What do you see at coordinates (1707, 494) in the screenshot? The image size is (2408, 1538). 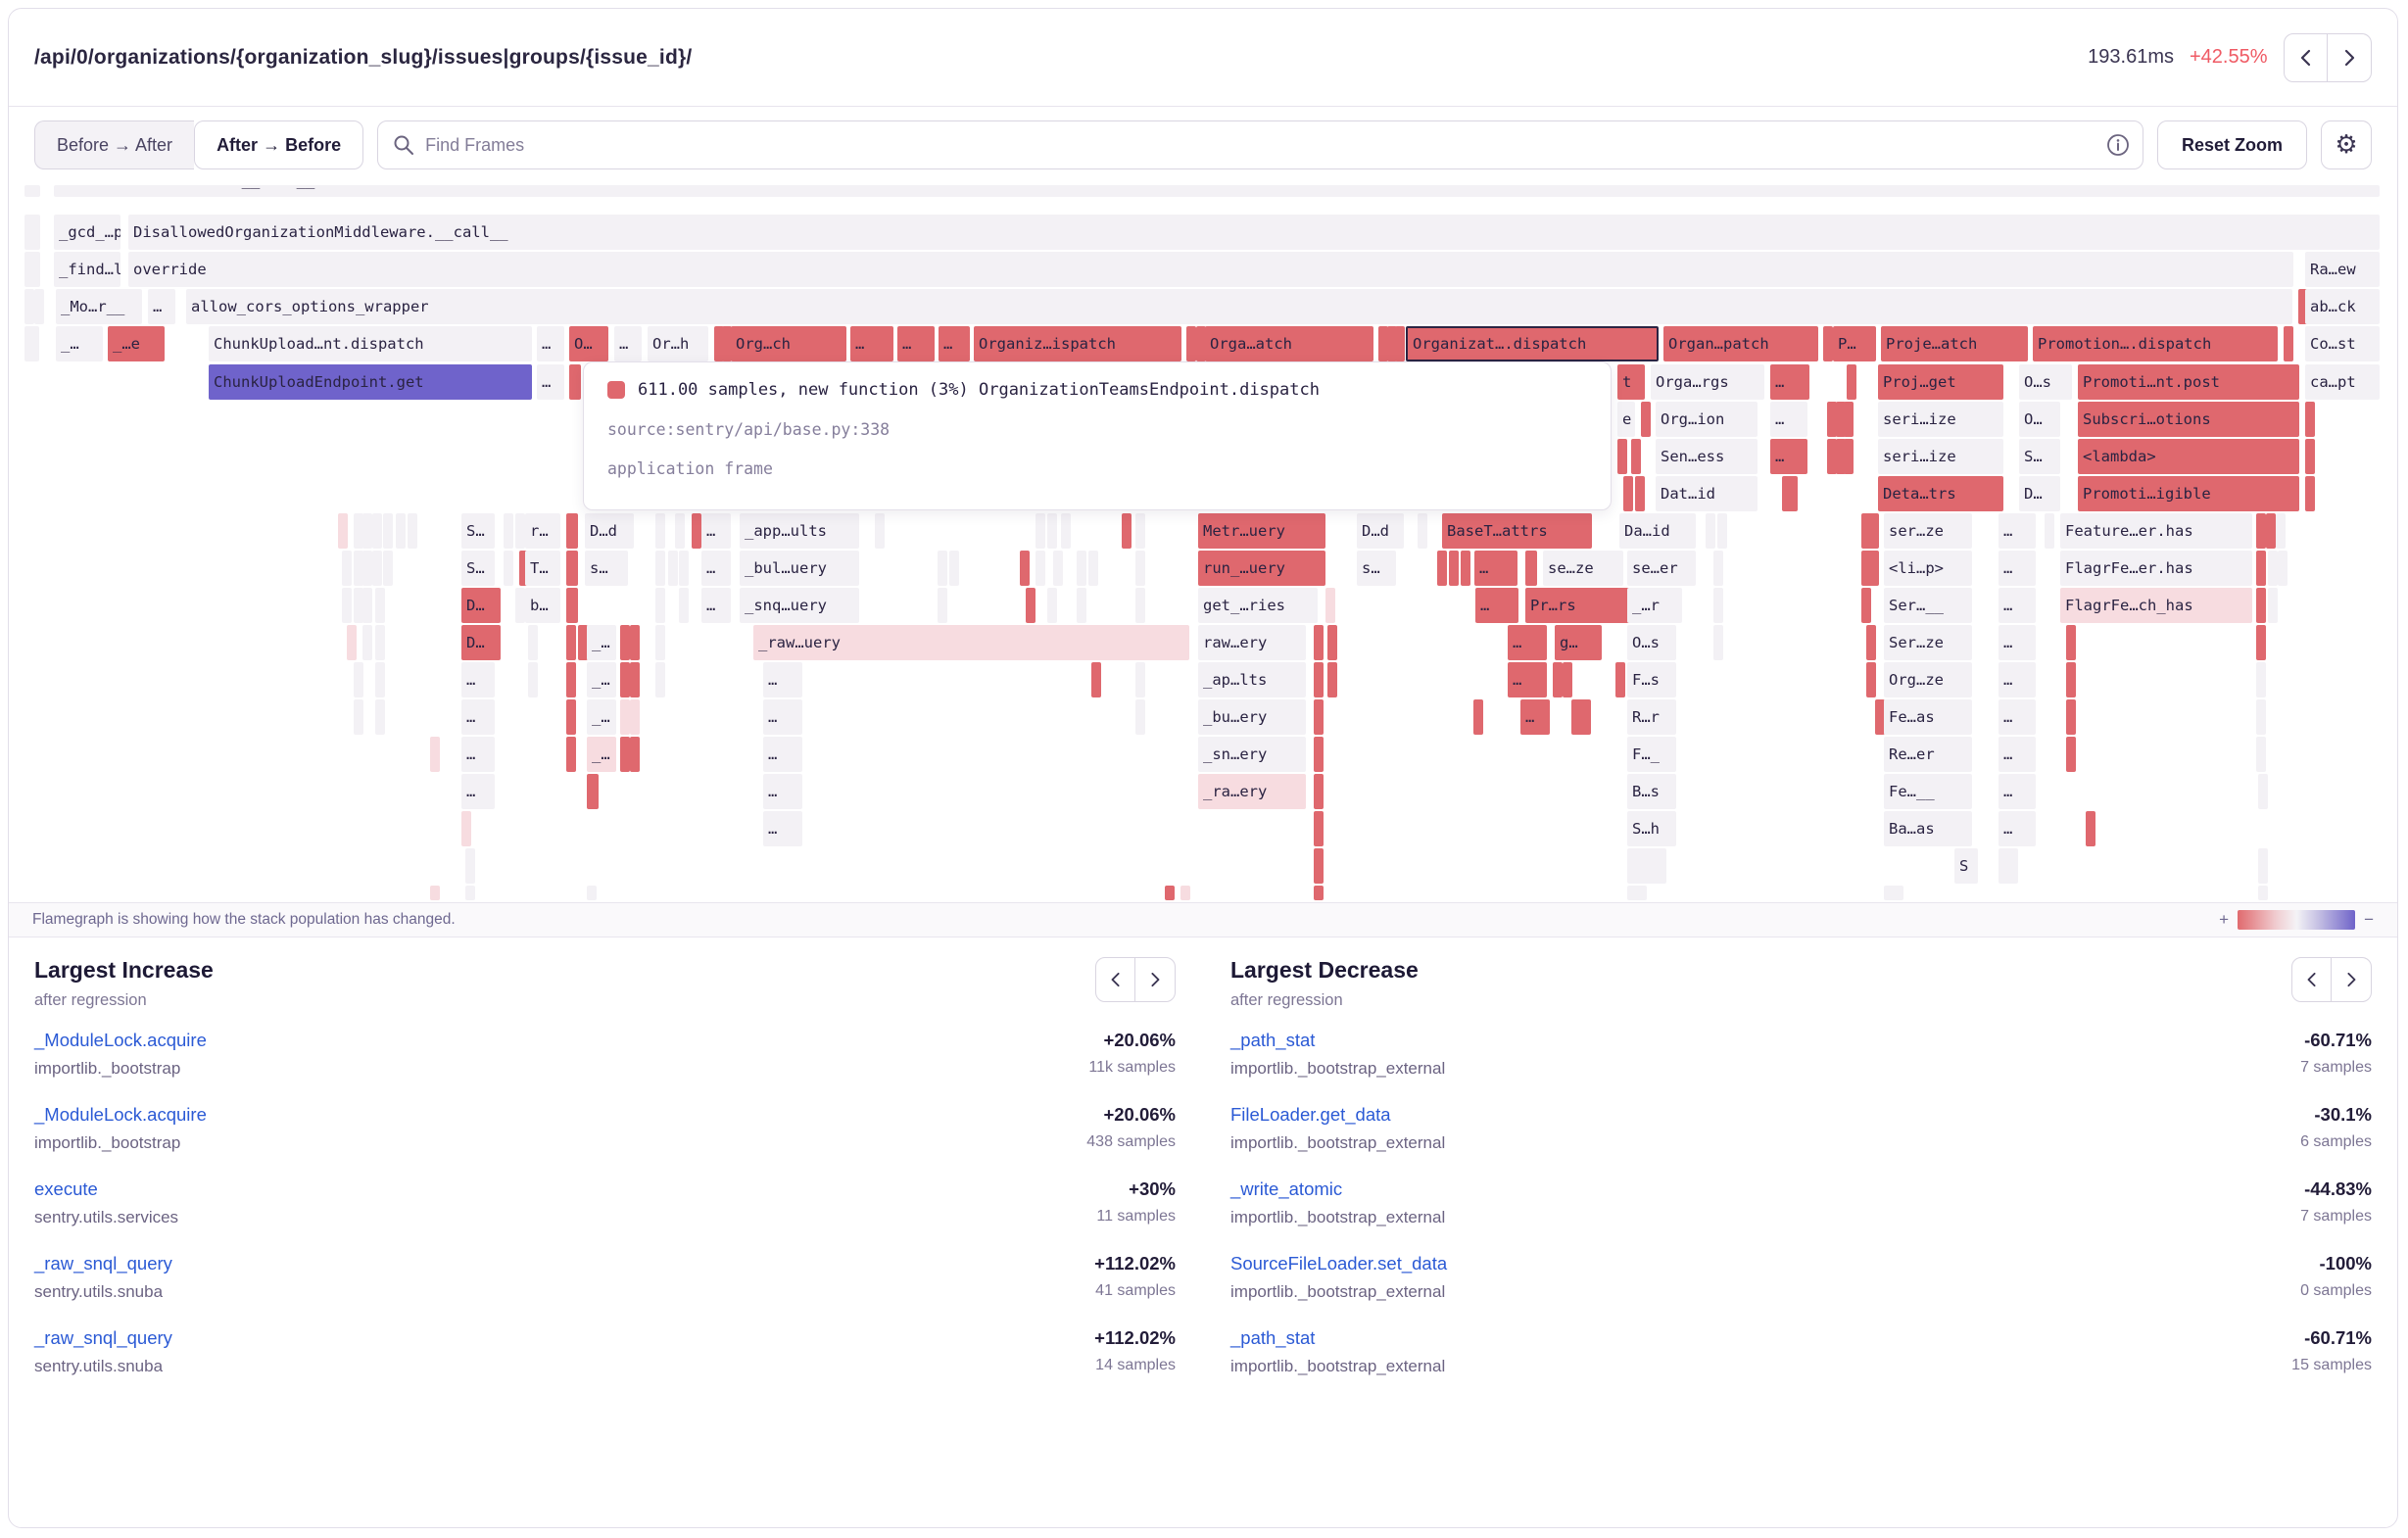 I see `flamegraph-frame: Dat…id` at bounding box center [1707, 494].